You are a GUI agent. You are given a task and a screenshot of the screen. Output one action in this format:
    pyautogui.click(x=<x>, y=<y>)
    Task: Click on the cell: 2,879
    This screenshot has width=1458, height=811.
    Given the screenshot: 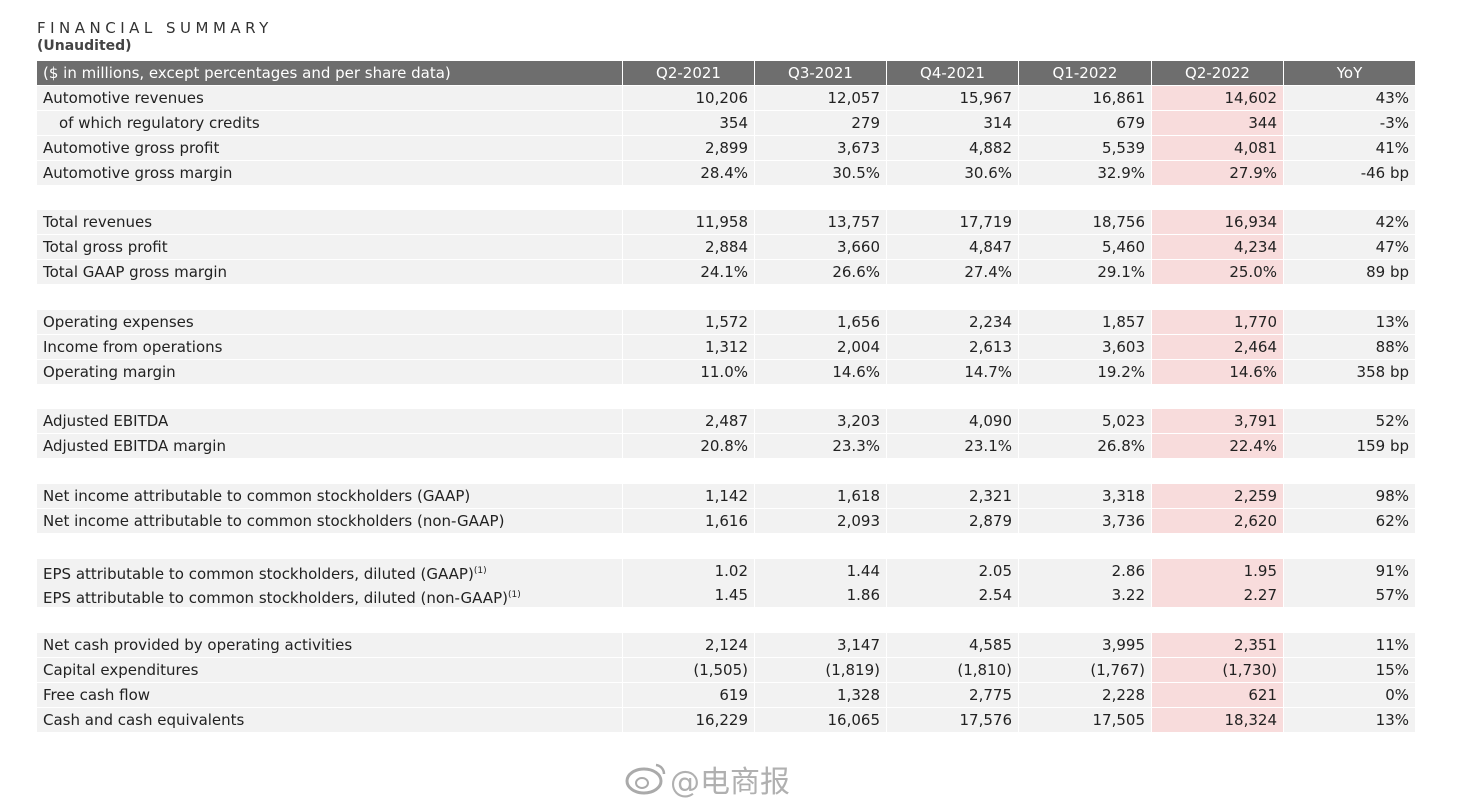 What is the action you would take?
    pyautogui.click(x=952, y=521)
    